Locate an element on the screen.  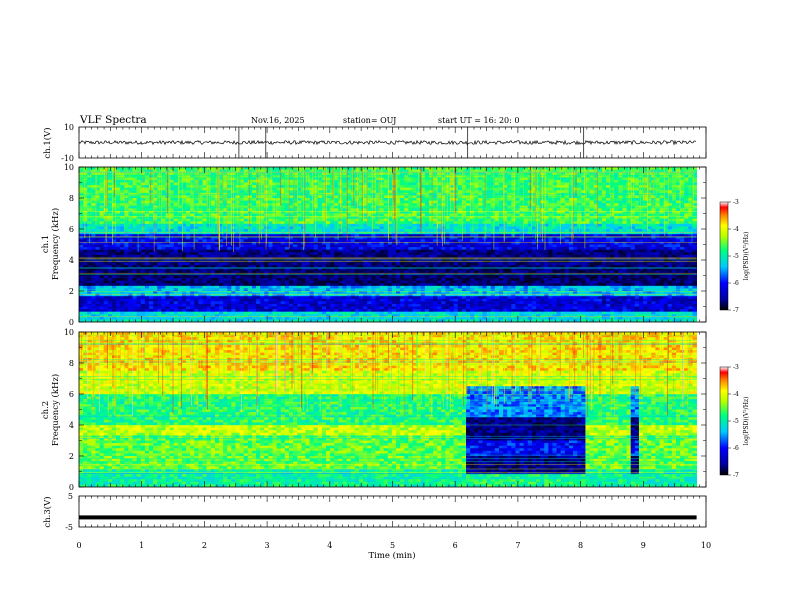
figure-title: VLF Spectra is located at coordinates (113, 120).